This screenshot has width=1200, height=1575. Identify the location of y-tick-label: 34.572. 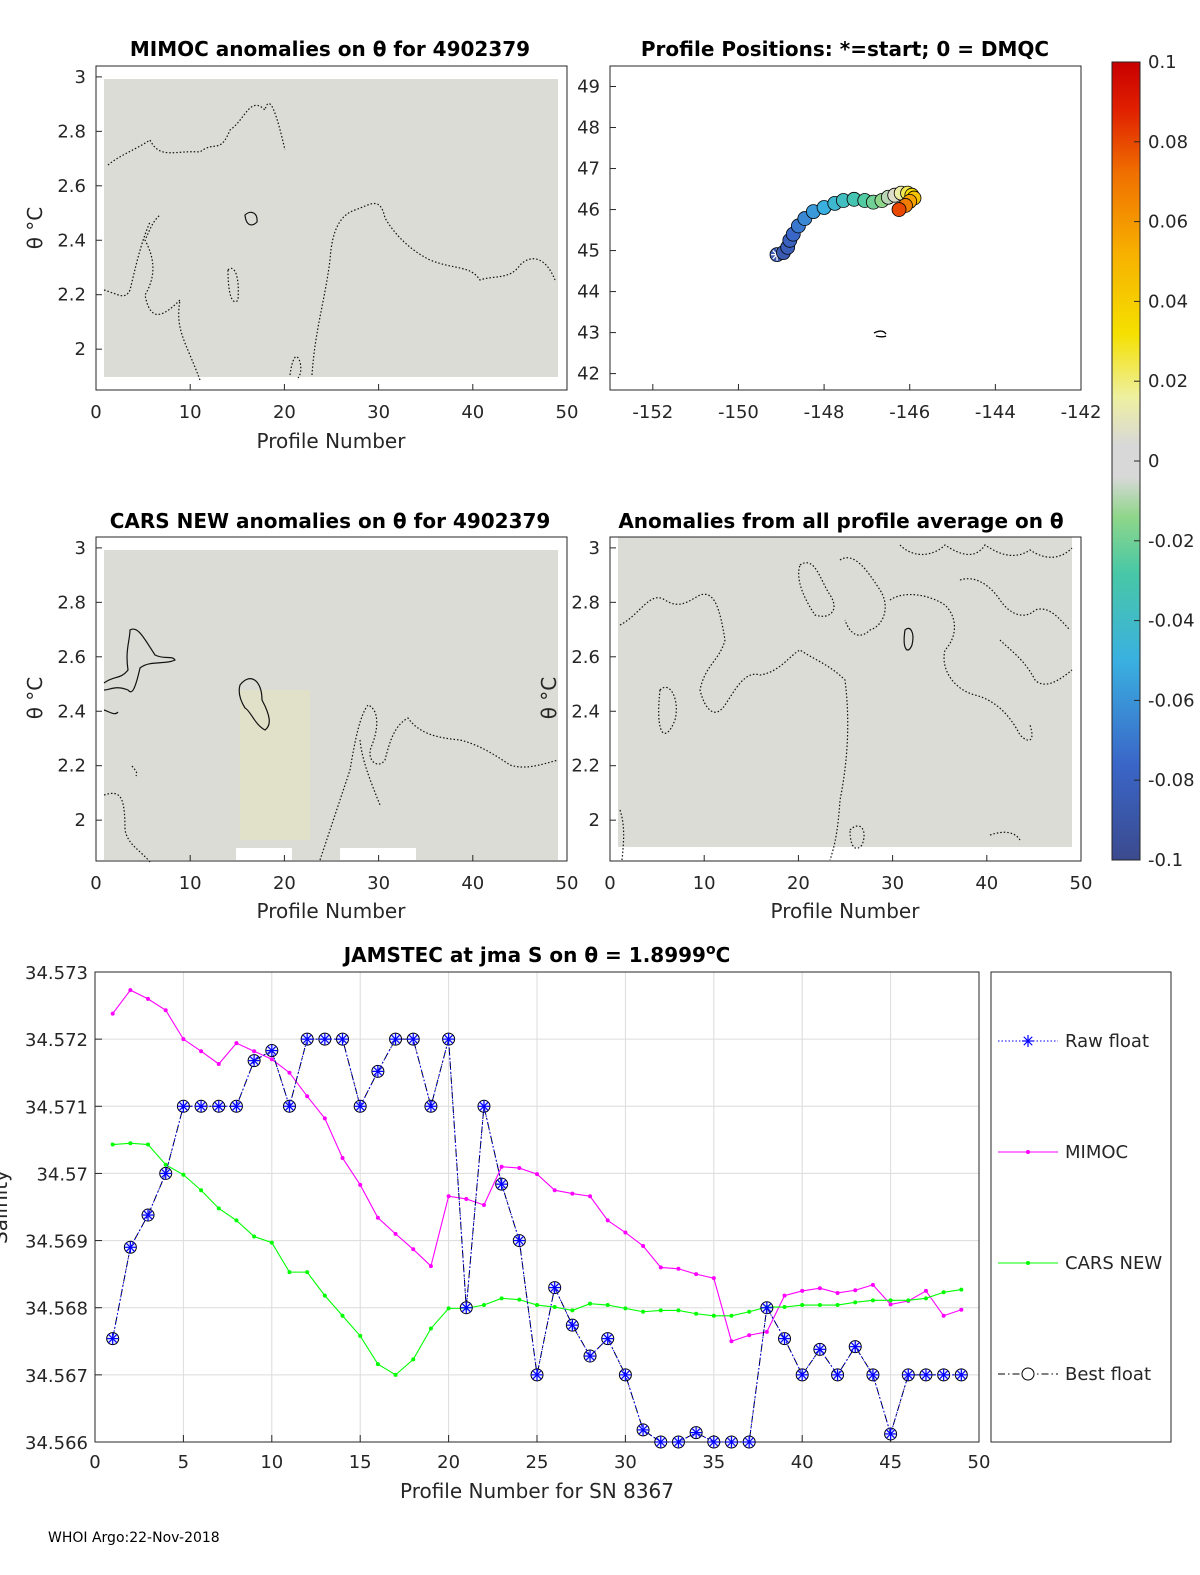
(56, 1040).